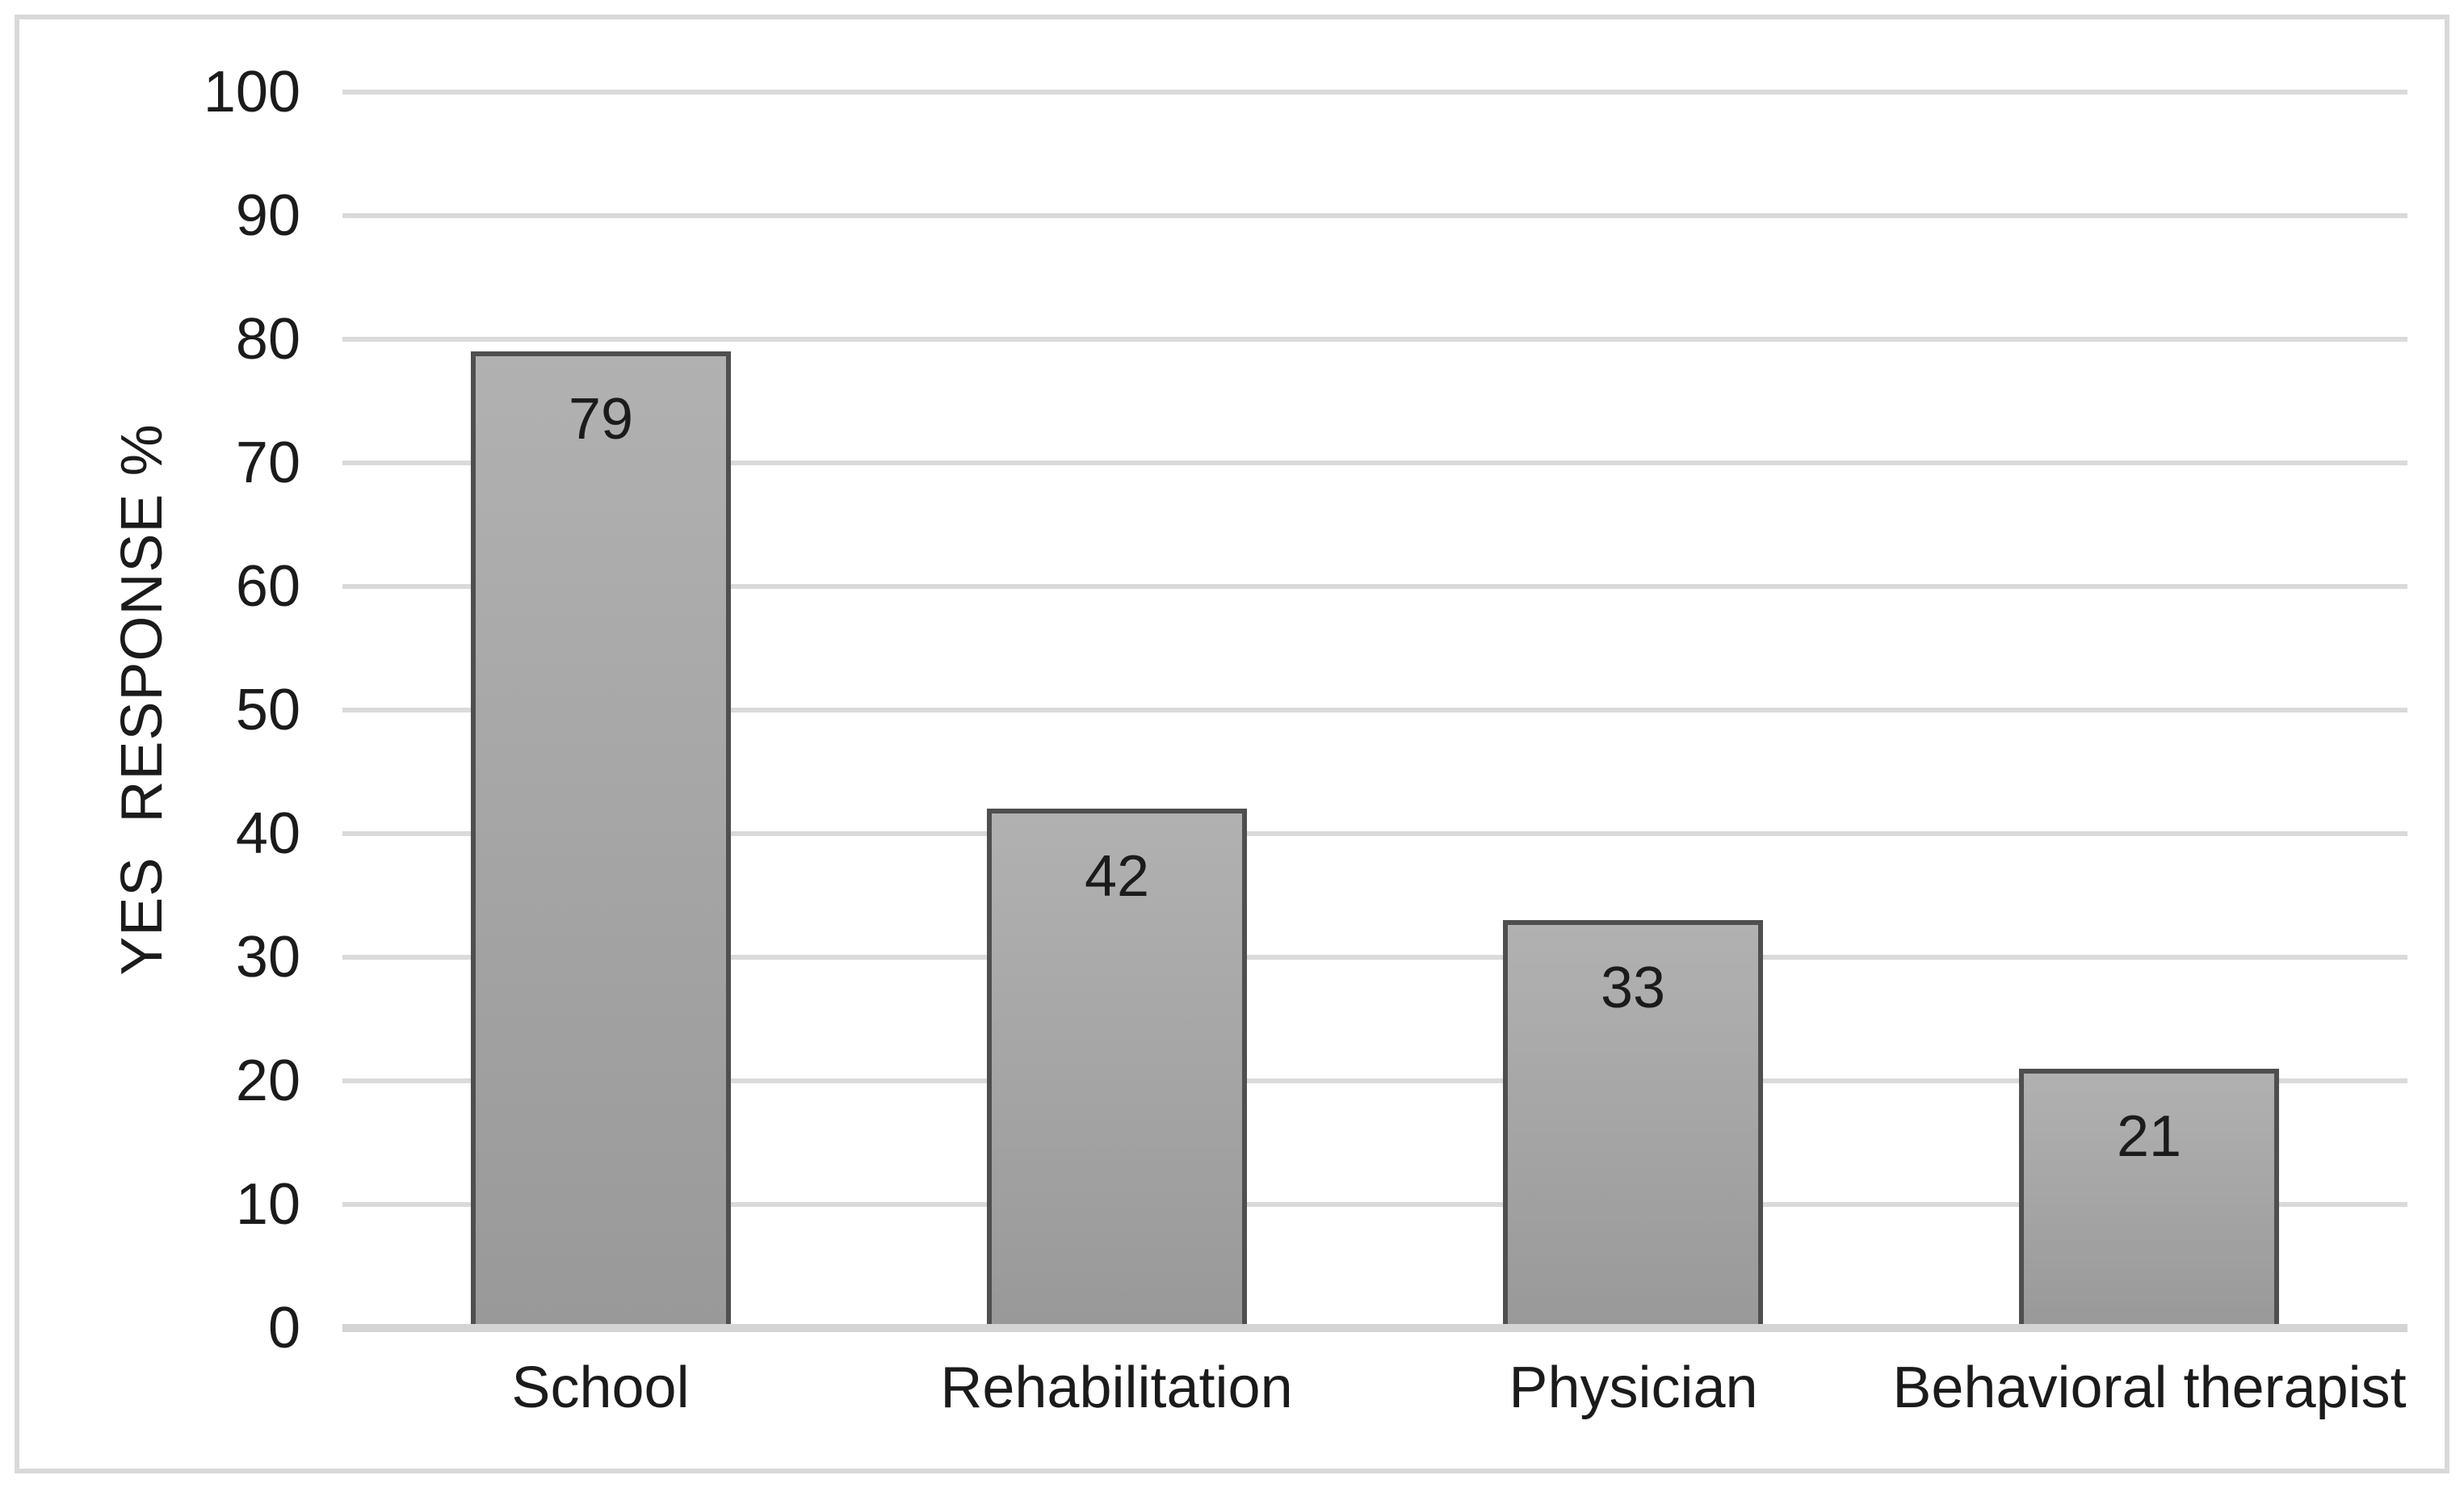 The image size is (2464, 1488). What do you see at coordinates (267, 833) in the screenshot?
I see `y-tick-label-40: 40` at bounding box center [267, 833].